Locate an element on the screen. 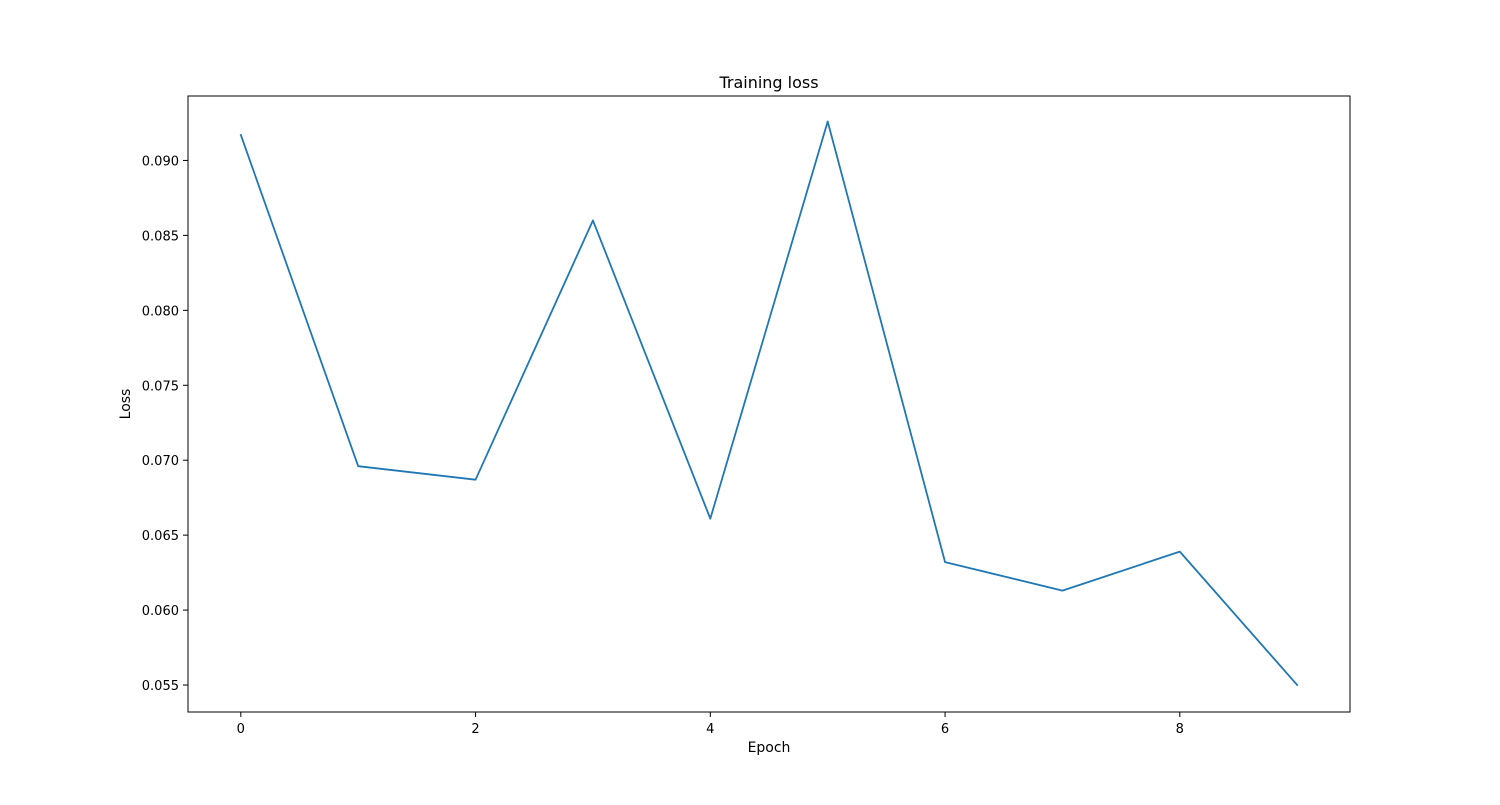  x-tick-label: 8 is located at coordinates (1180, 729).